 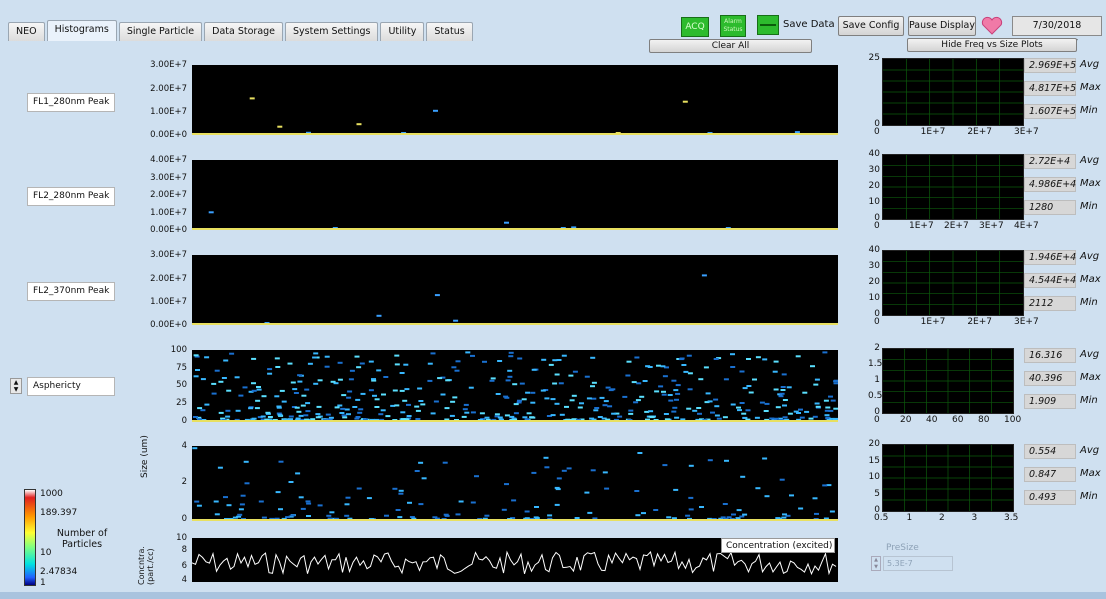 I want to click on clear-all-button: Clear All, so click(x=730, y=46).